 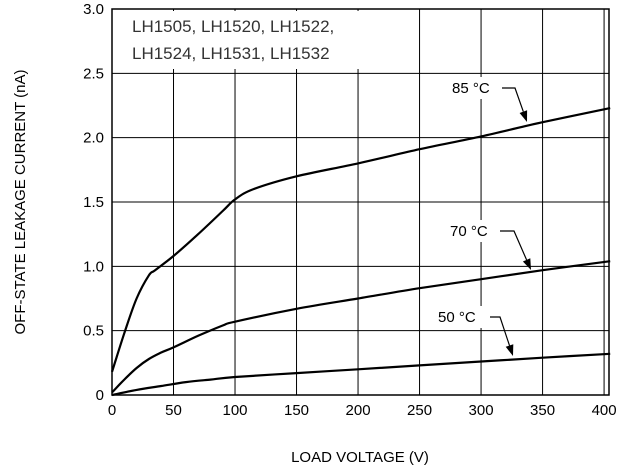 I want to click on y-tick-label: 2.5, so click(x=93, y=73).